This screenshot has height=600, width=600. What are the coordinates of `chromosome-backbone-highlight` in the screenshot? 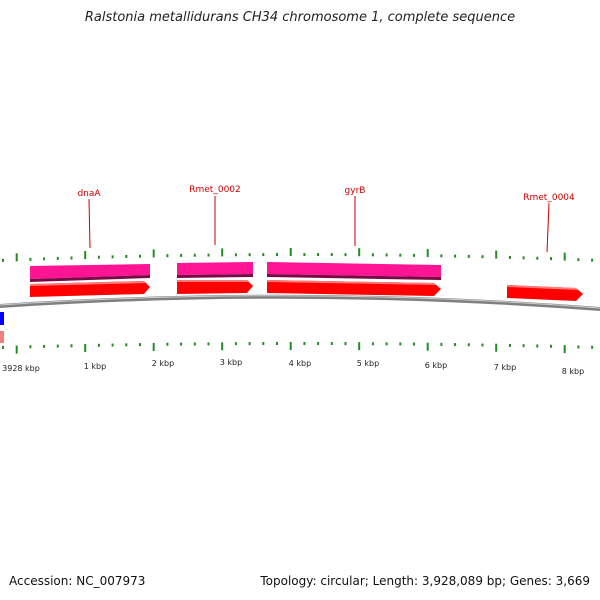 It's located at (300, 302).